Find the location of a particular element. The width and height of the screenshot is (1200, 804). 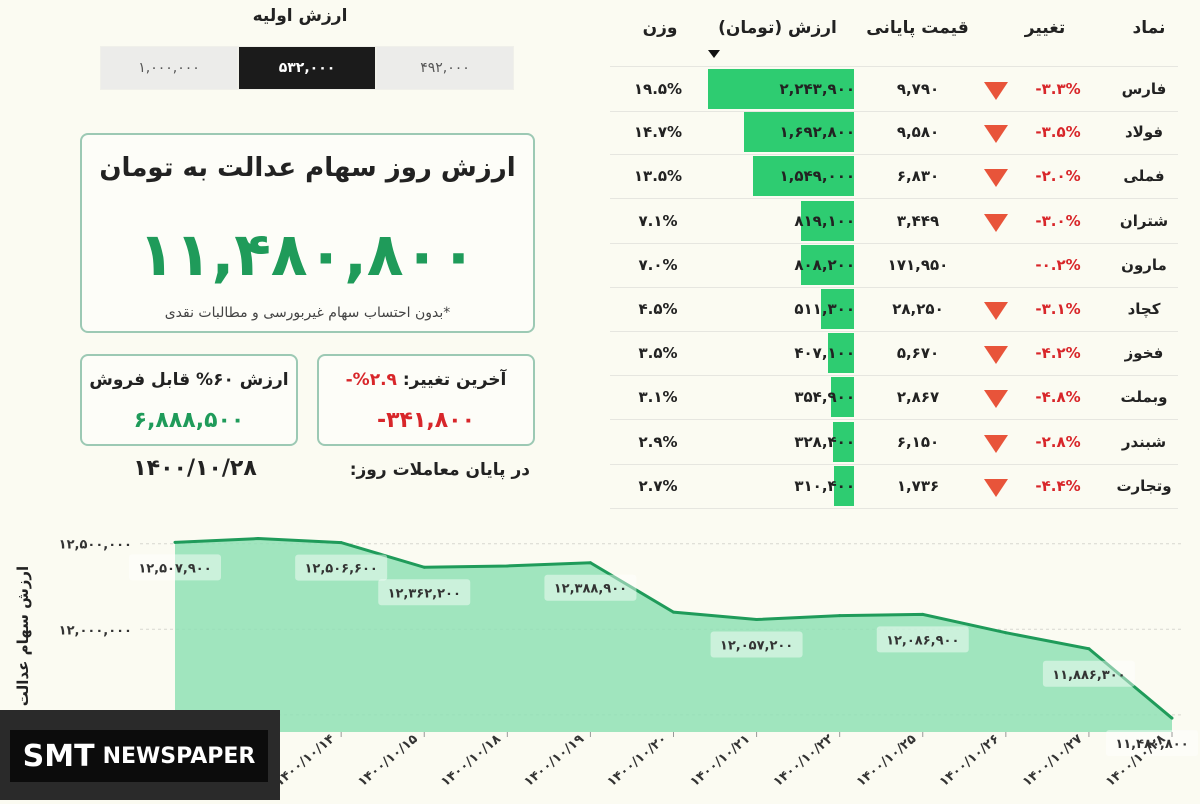

header-weight: وزن is located at coordinates (660, 28).